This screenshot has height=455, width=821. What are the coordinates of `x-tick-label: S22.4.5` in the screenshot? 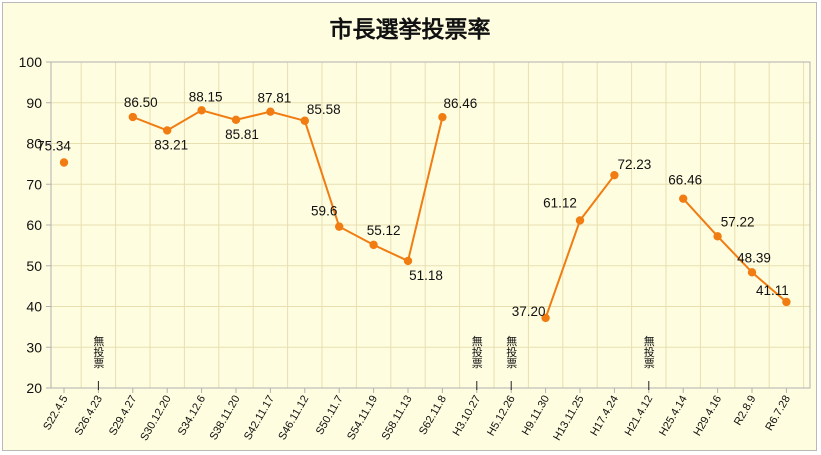 It's located at (55, 413).